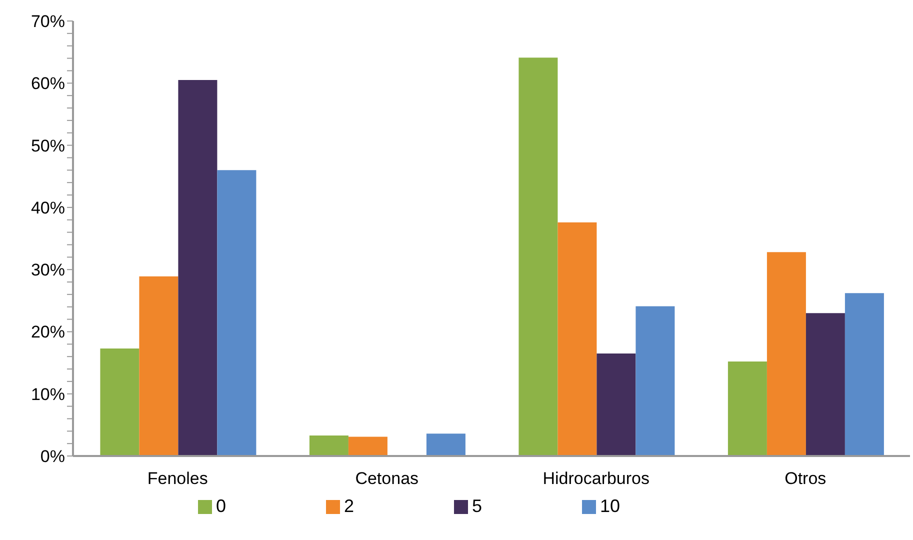 The width and height of the screenshot is (913, 540). I want to click on y-tick-label: 40%, so click(47, 208).